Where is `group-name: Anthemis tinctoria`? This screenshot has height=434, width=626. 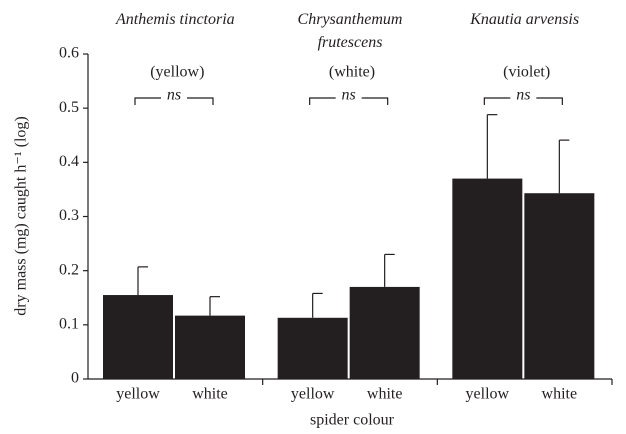 group-name: Anthemis tinctoria is located at coordinates (175, 19).